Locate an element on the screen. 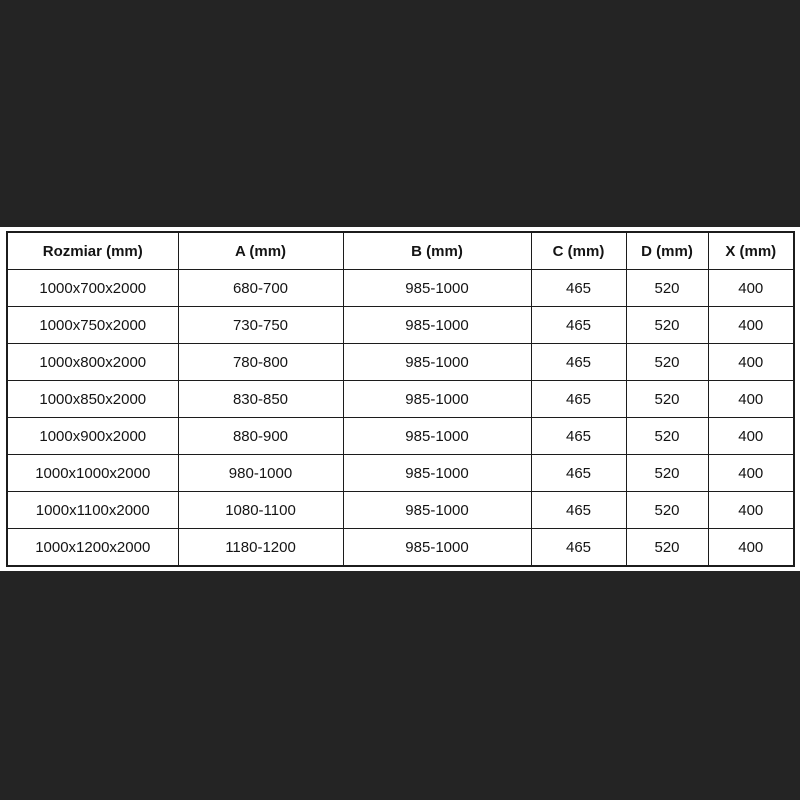  column-header-x: X (mm) is located at coordinates (751, 250).